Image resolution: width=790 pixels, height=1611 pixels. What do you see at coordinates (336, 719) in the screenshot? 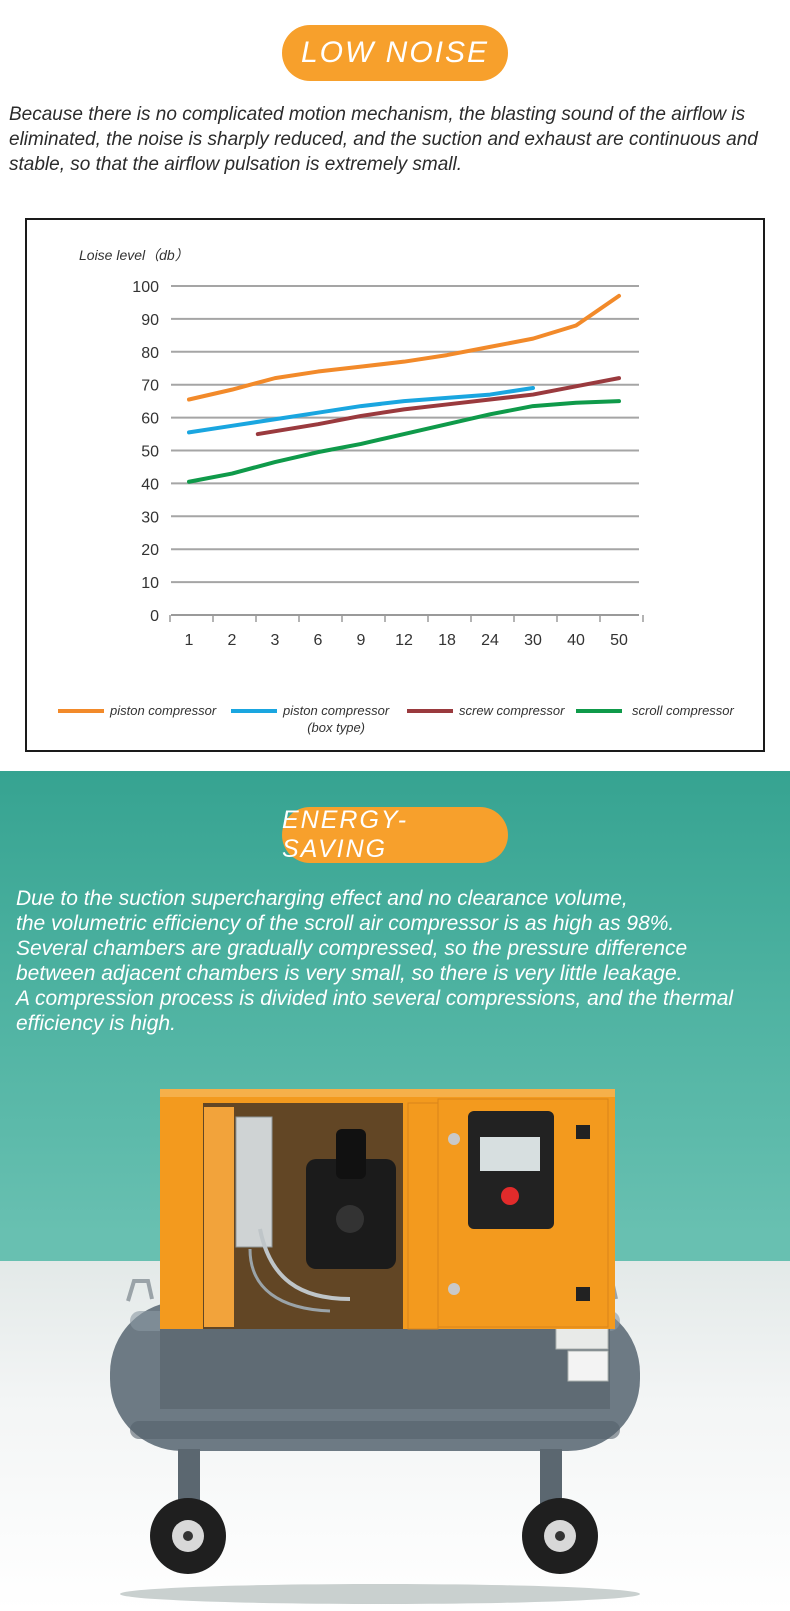
I see `legend-label: piston compressor (box type)` at bounding box center [336, 719].